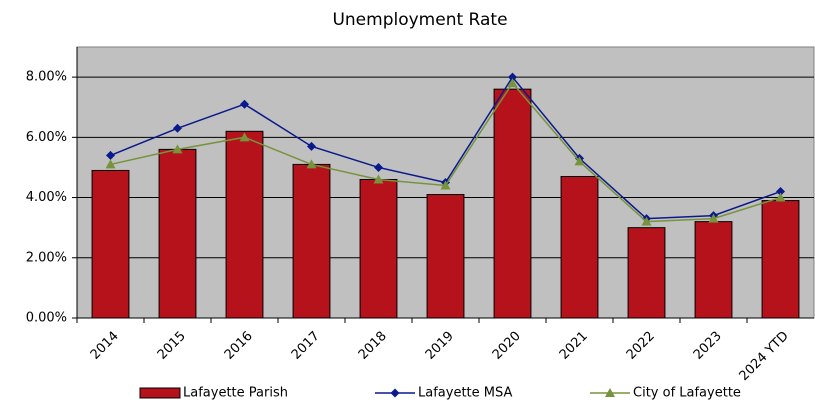 The width and height of the screenshot is (815, 404). Describe the element at coordinates (46, 137) in the screenshot. I see `y-tick-label: 6.00%` at that location.